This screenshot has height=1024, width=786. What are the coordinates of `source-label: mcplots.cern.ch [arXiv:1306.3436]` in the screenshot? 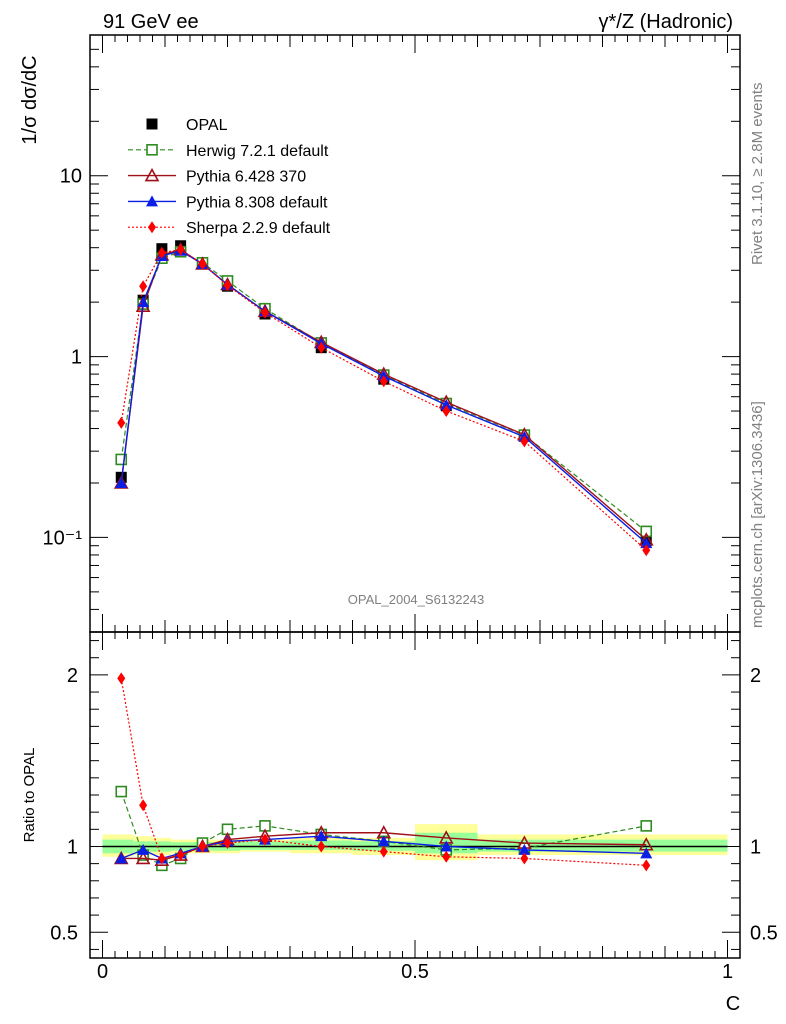 It's located at (757, 514).